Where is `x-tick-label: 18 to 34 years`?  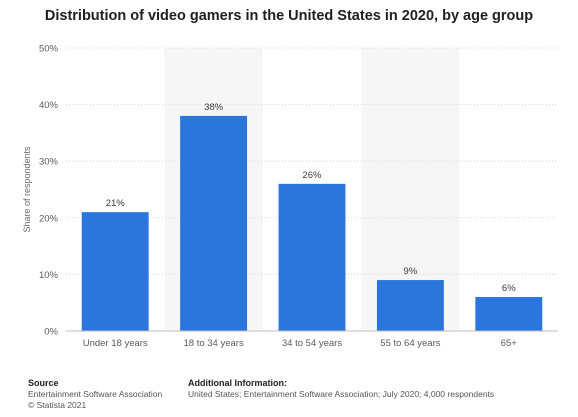 x-tick-label: 18 to 34 years is located at coordinates (213, 343).